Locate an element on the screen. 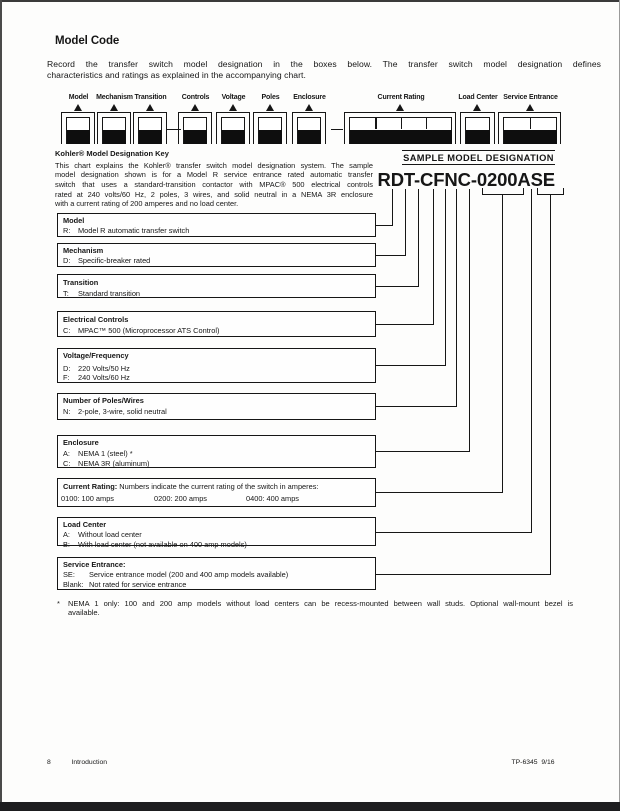 This screenshot has width=620, height=811. diagram-bracket-poles is located at coordinates (270, 127).